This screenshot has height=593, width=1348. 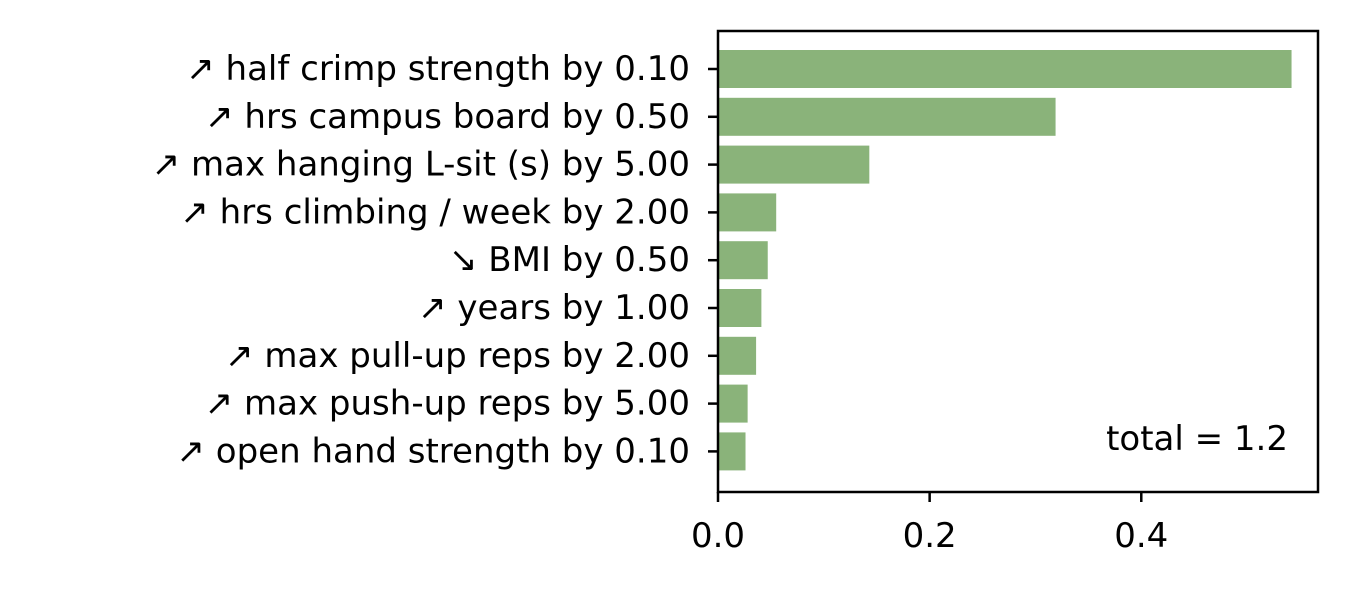 What do you see at coordinates (718, 536) in the screenshot?
I see `x-tick-label: 0.0` at bounding box center [718, 536].